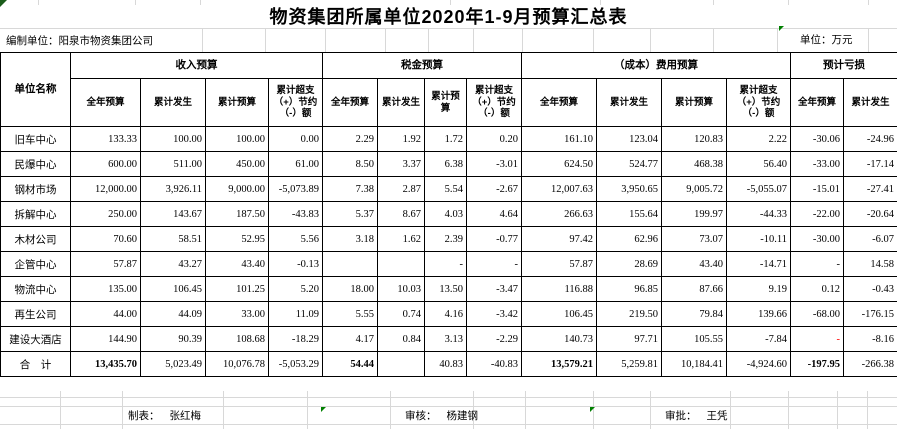 This screenshot has width=897, height=429. I want to click on value-cell: 0.84, so click(401, 339).